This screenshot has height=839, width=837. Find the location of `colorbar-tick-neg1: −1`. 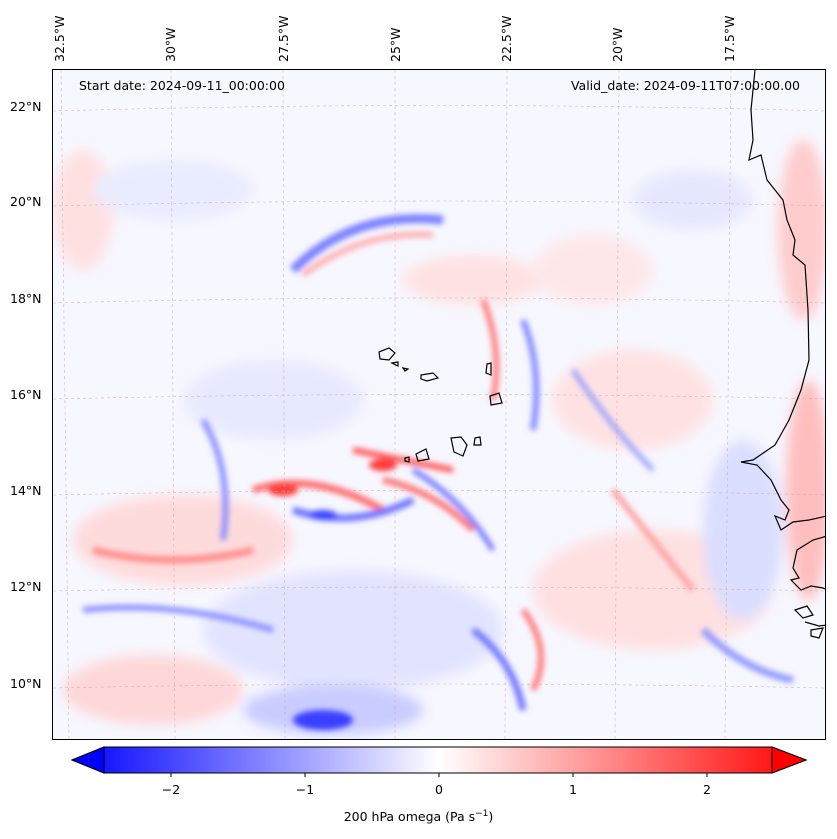

colorbar-tick-neg1: −1 is located at coordinates (305, 789).